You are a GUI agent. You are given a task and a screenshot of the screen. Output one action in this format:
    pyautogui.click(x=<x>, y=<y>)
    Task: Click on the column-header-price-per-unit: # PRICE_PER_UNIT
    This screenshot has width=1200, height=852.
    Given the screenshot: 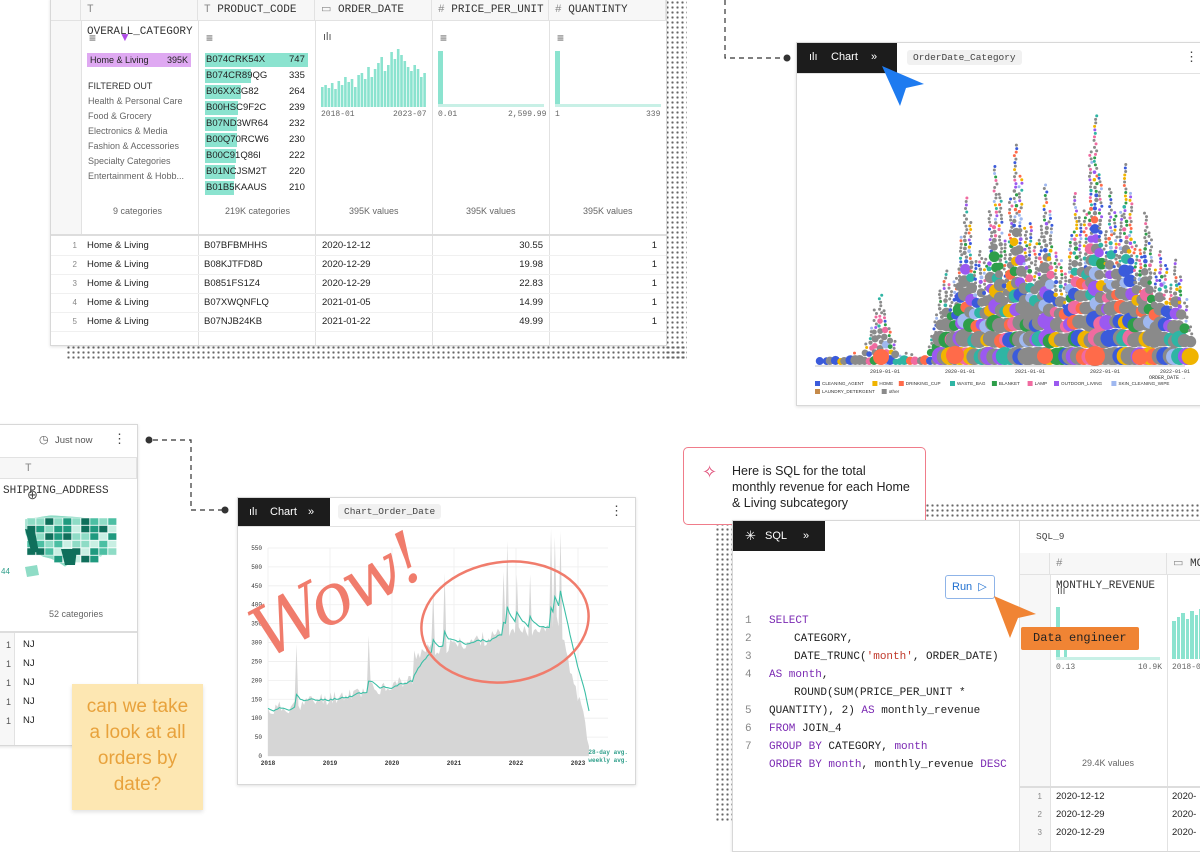 What is the action you would take?
    pyautogui.click(x=490, y=10)
    